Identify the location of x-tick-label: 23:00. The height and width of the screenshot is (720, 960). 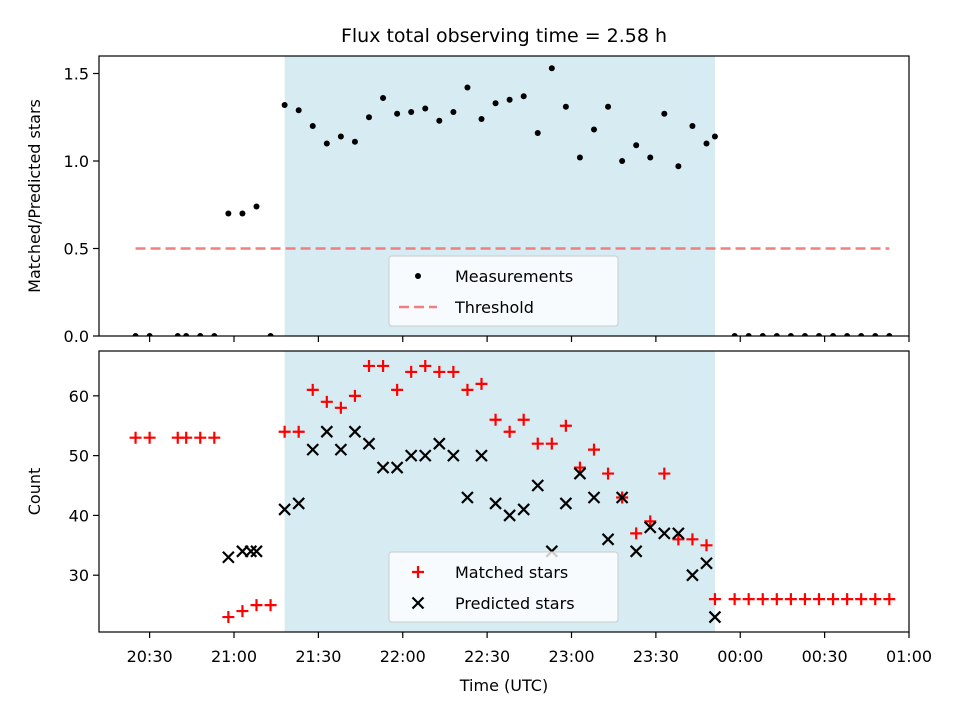
(571, 656).